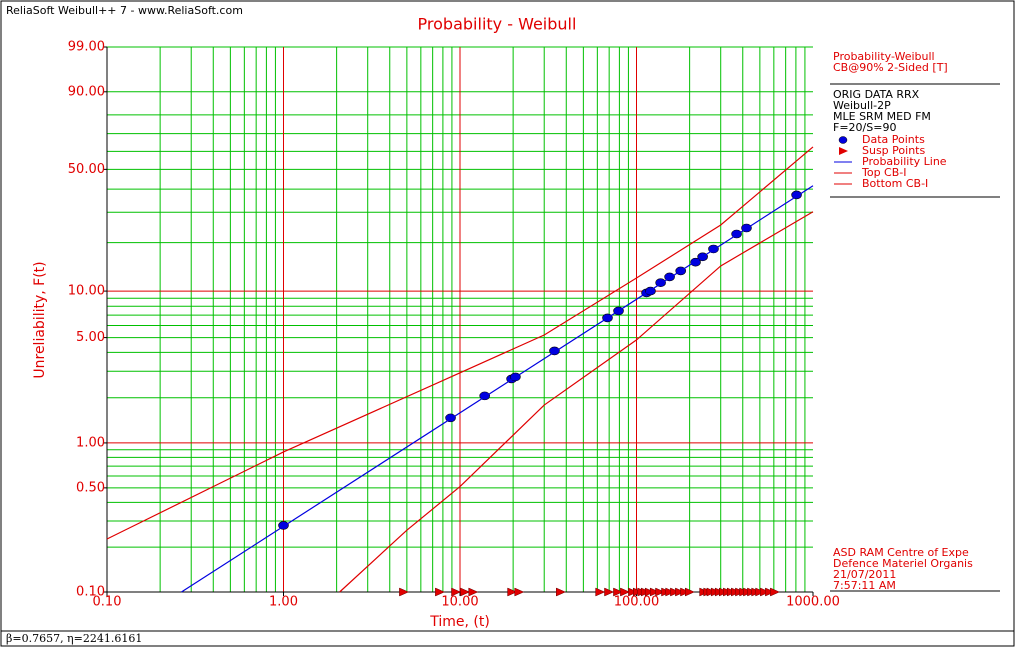 This screenshot has width=1016, height=647. I want to click on status-text: β=0.7657, η=2241.6161, so click(74, 638).